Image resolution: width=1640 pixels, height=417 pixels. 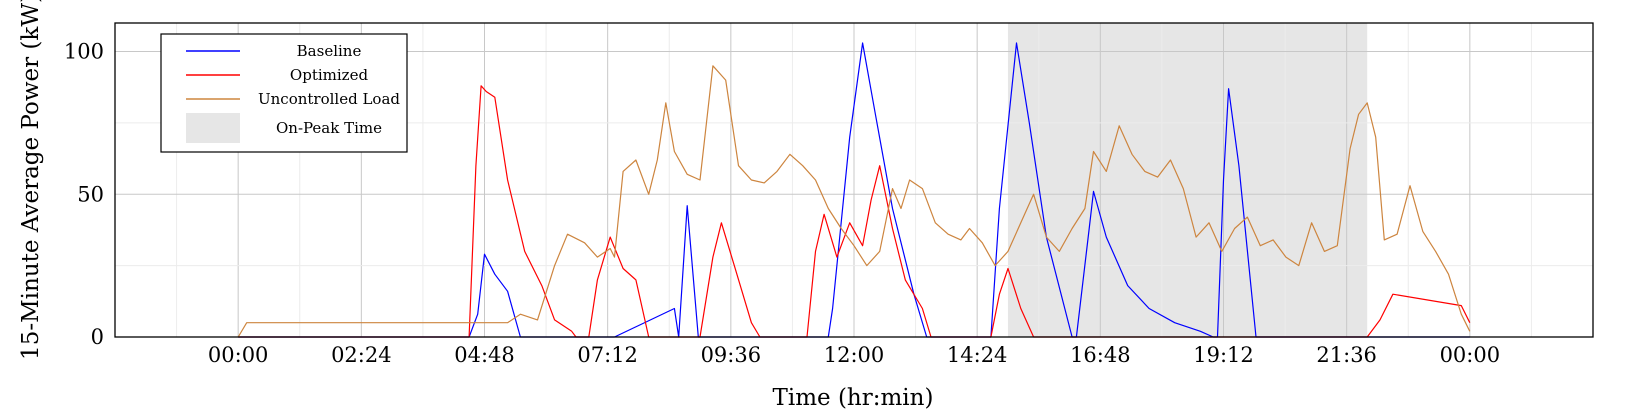 I want to click on legend-label-on-peak: On-Peak Time, so click(x=329, y=128).